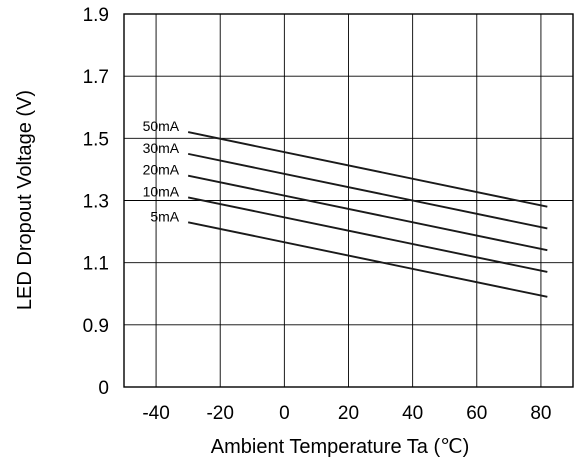  What do you see at coordinates (161, 191) in the screenshot?
I see `series-label-10mA: 10mA` at bounding box center [161, 191].